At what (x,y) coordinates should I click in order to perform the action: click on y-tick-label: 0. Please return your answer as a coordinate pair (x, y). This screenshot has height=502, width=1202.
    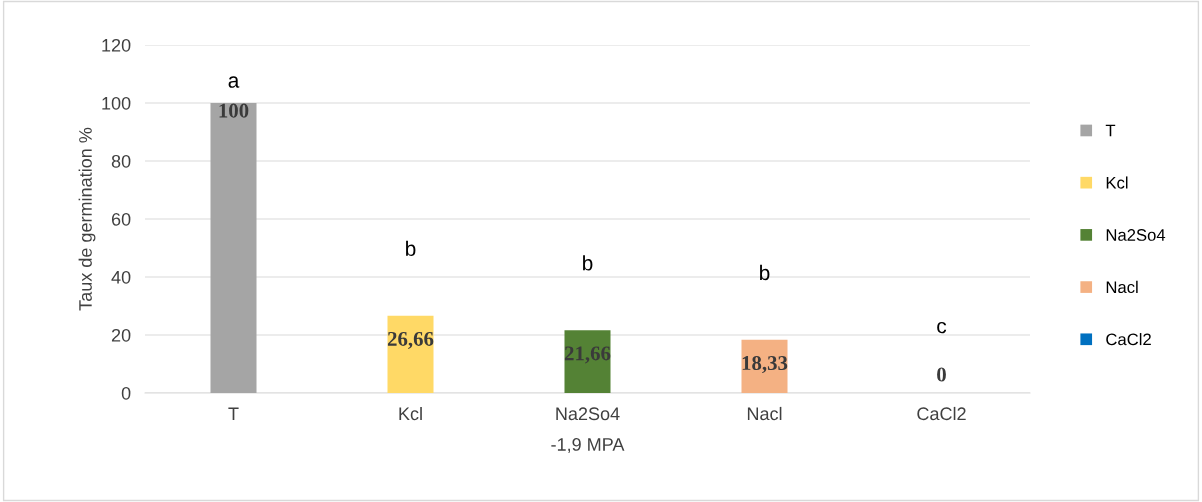
    Looking at the image, I should click on (126, 393).